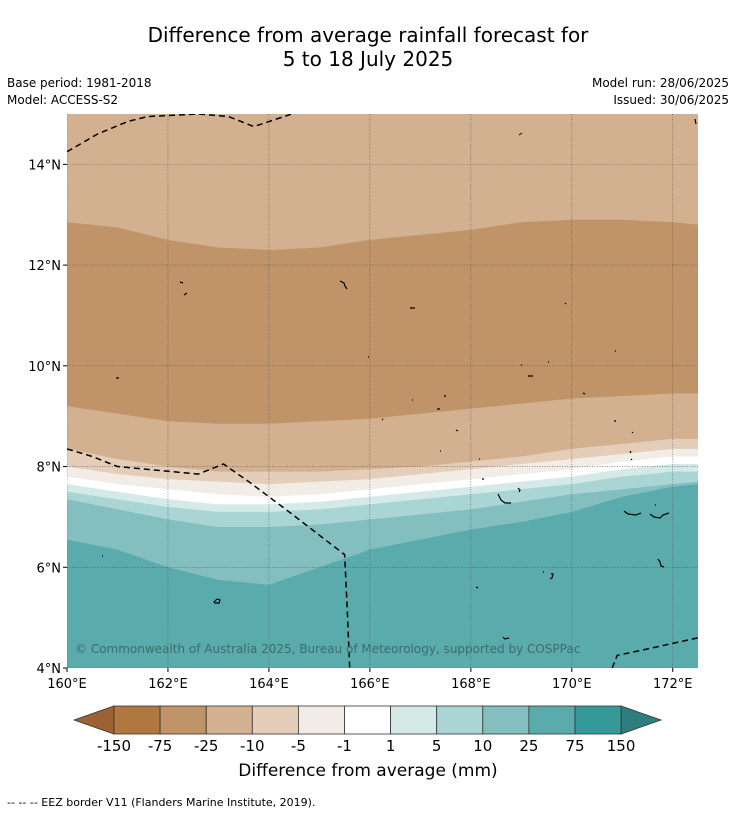 Image resolution: width=736 pixels, height=816 pixels. What do you see at coordinates (49, 468) in the screenshot?
I see `y-tick-label: 8°N` at bounding box center [49, 468].